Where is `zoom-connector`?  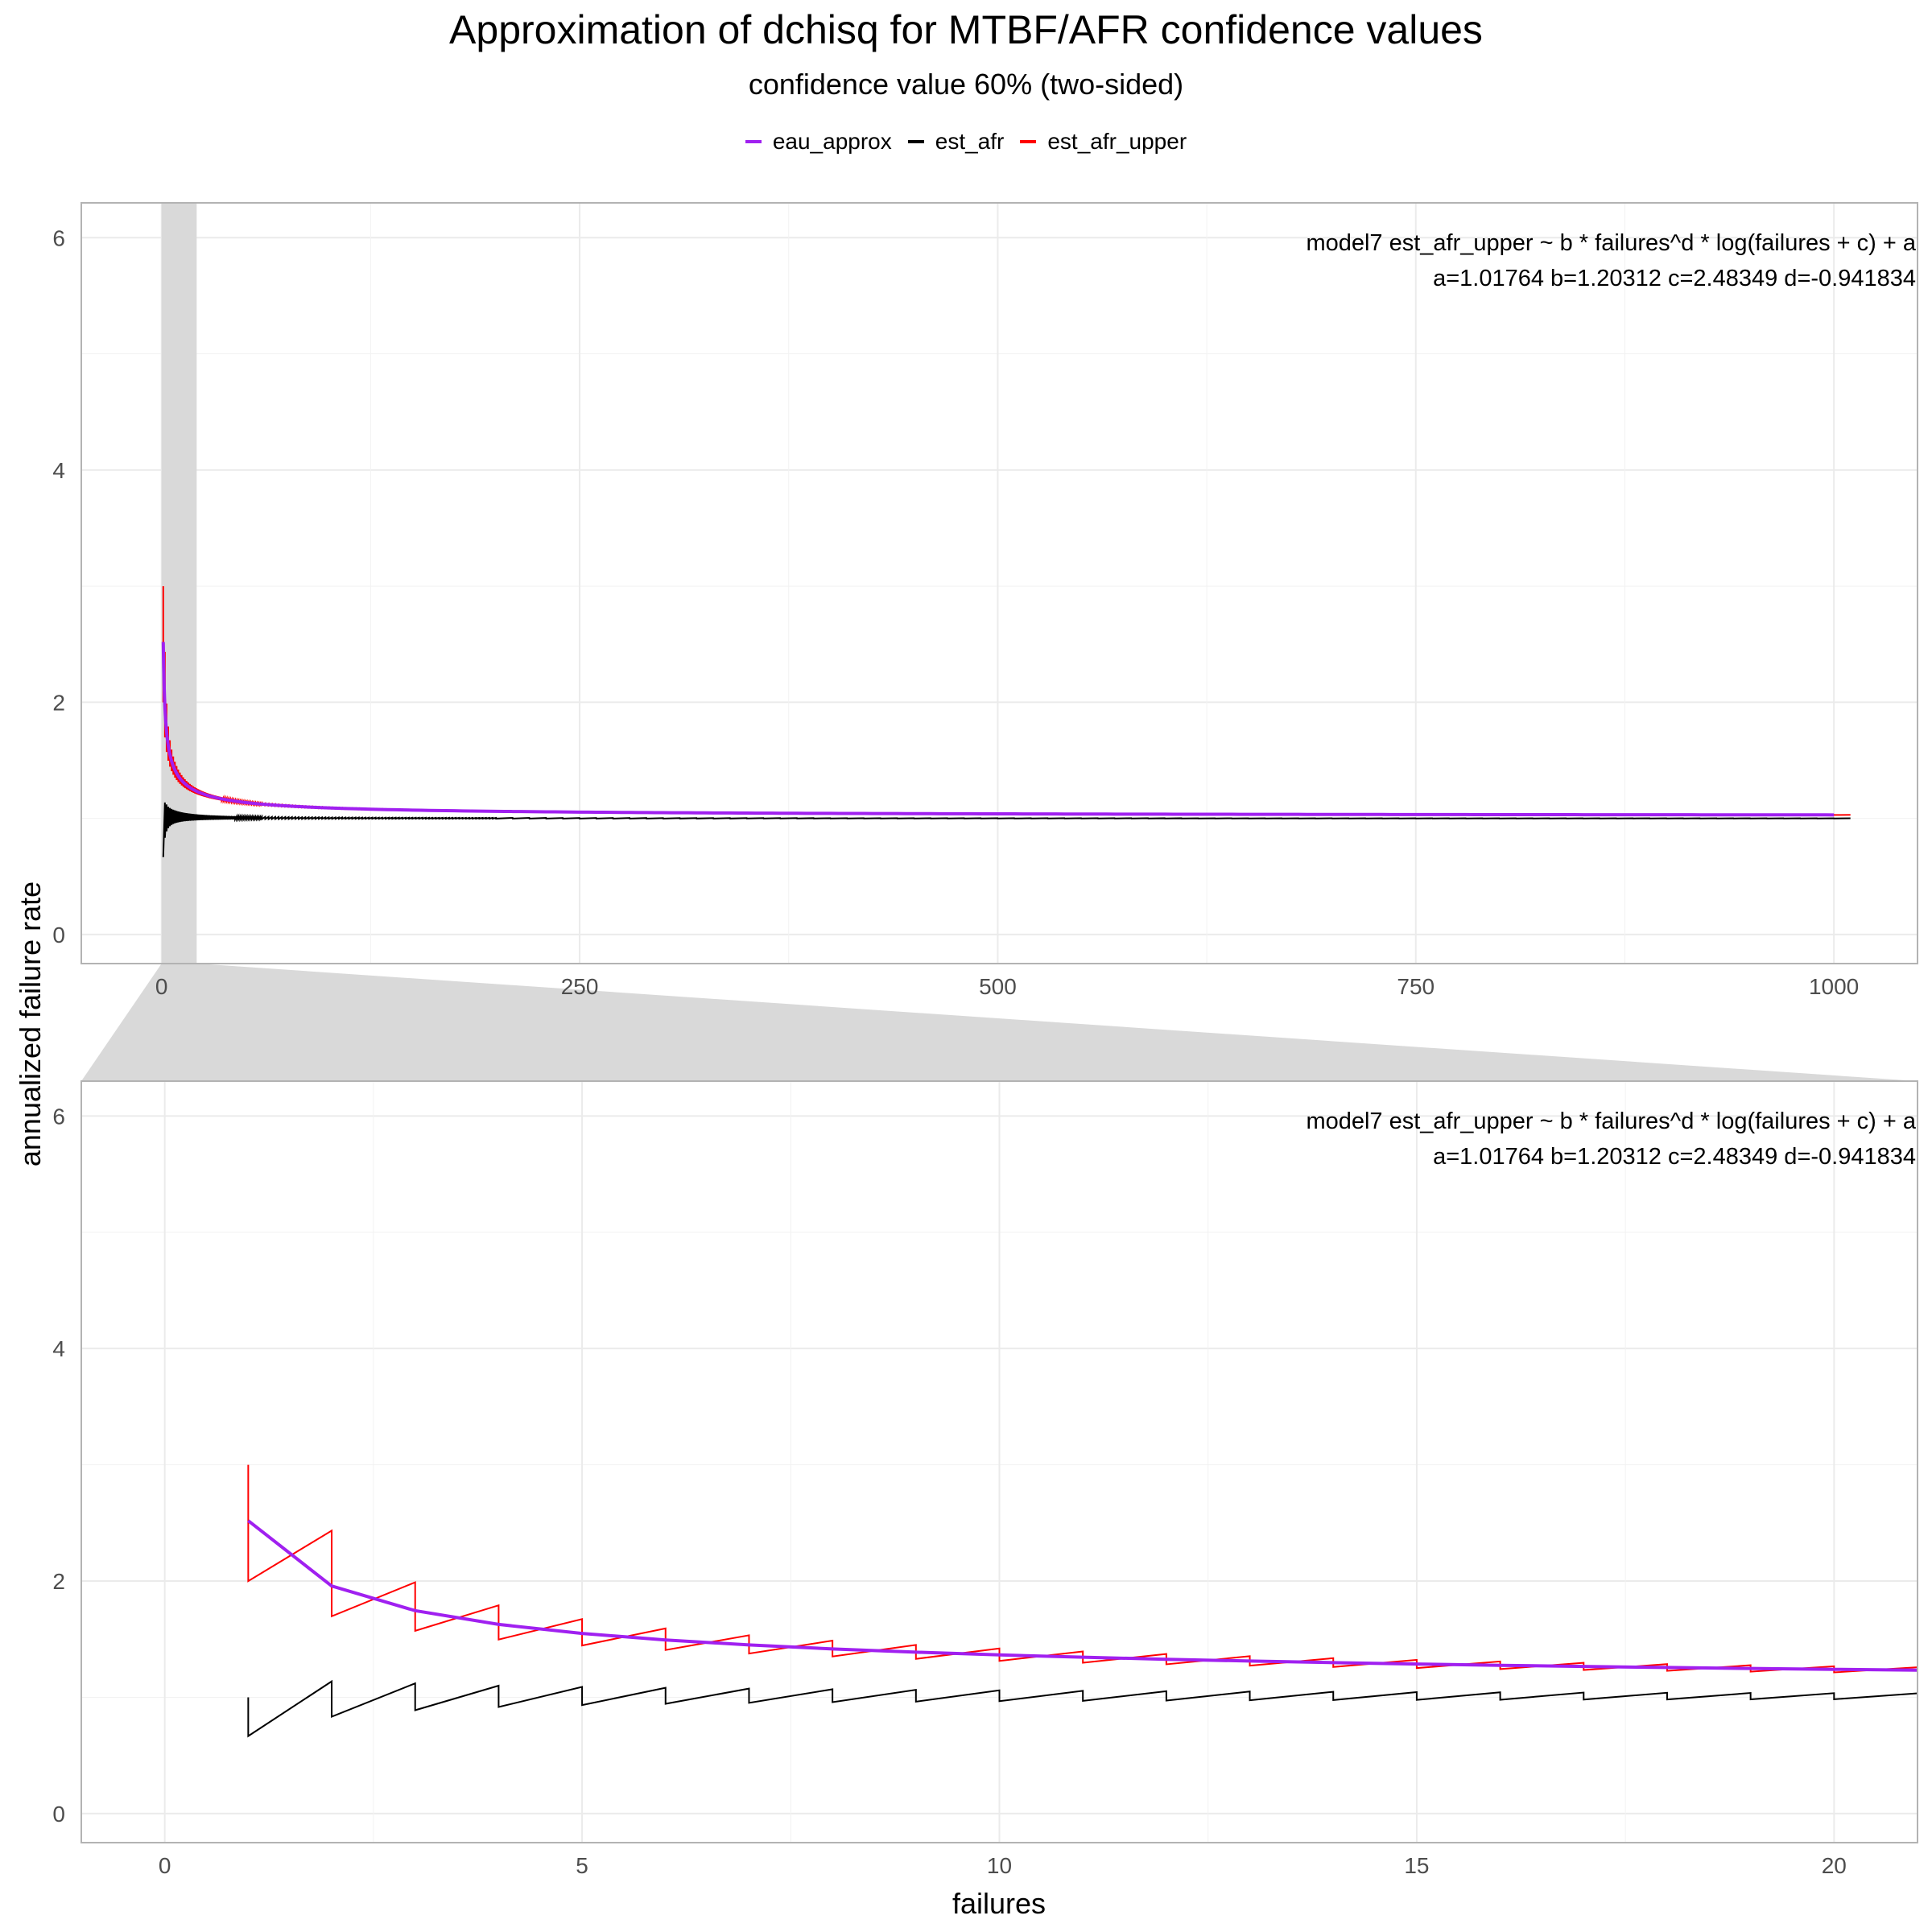
zoom-connector is located at coordinates (999, 1022).